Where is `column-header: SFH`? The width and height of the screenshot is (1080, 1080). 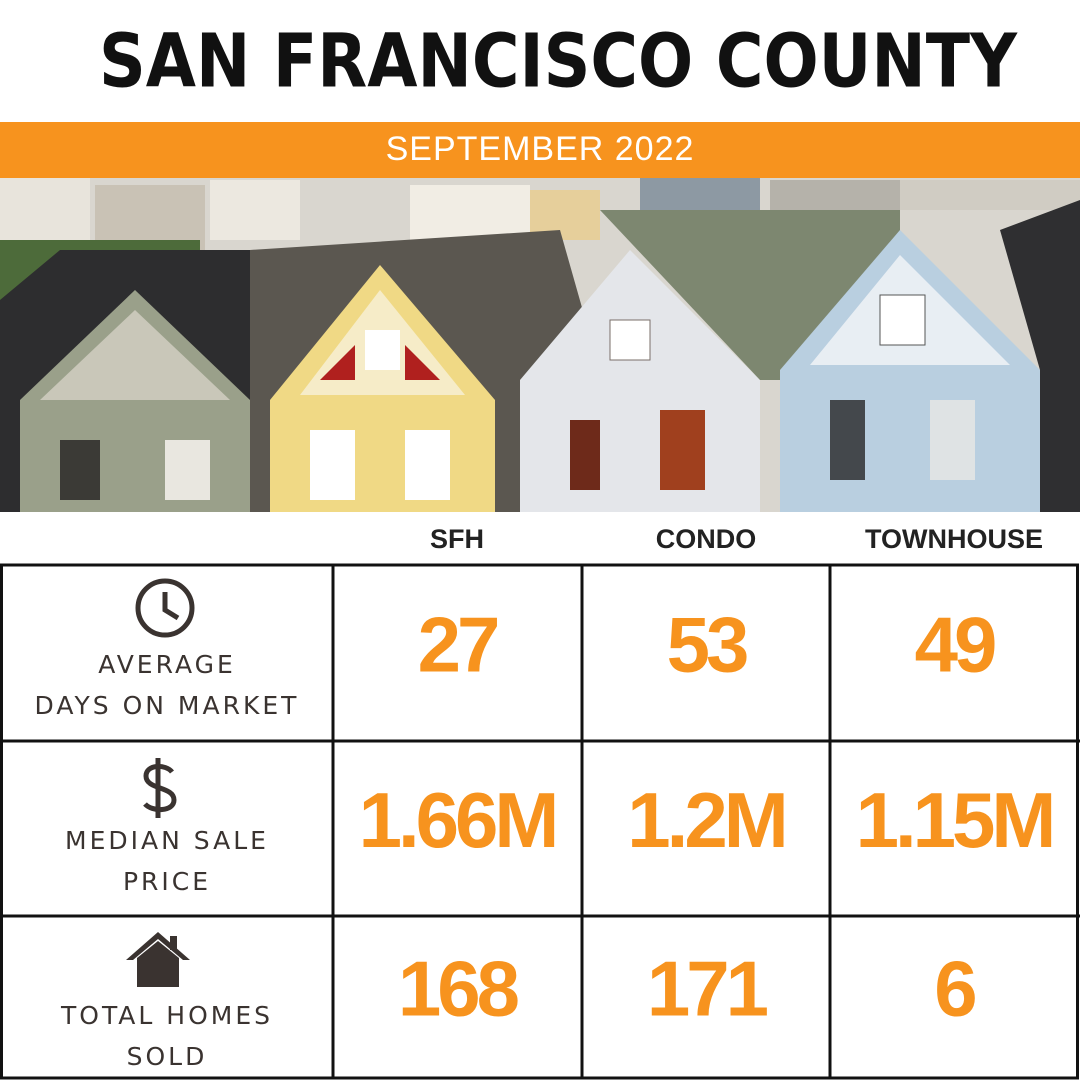 column-header: SFH is located at coordinates (457, 539).